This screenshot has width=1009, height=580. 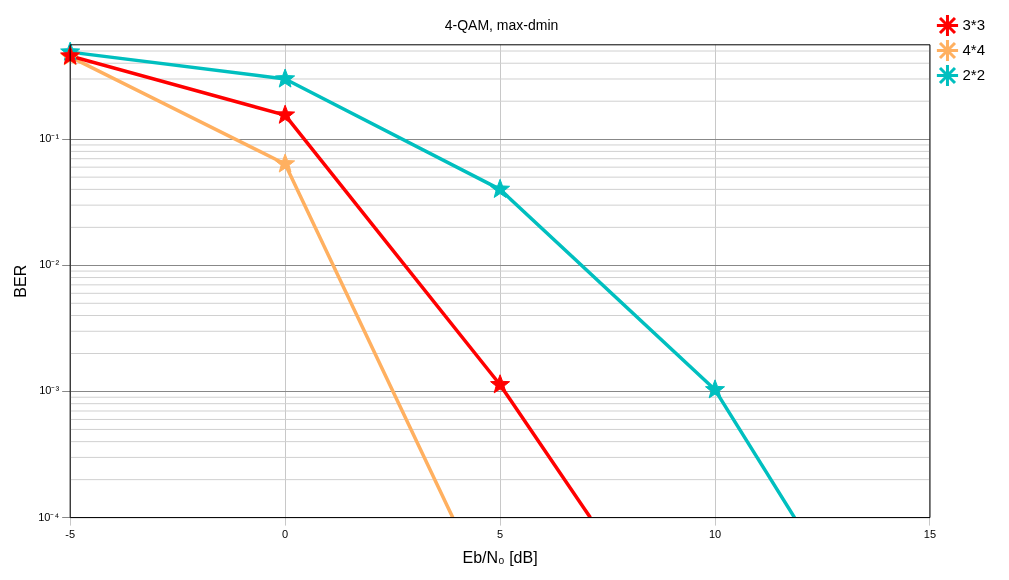 What do you see at coordinates (930, 534) in the screenshot?
I see `x-tick-label: 15` at bounding box center [930, 534].